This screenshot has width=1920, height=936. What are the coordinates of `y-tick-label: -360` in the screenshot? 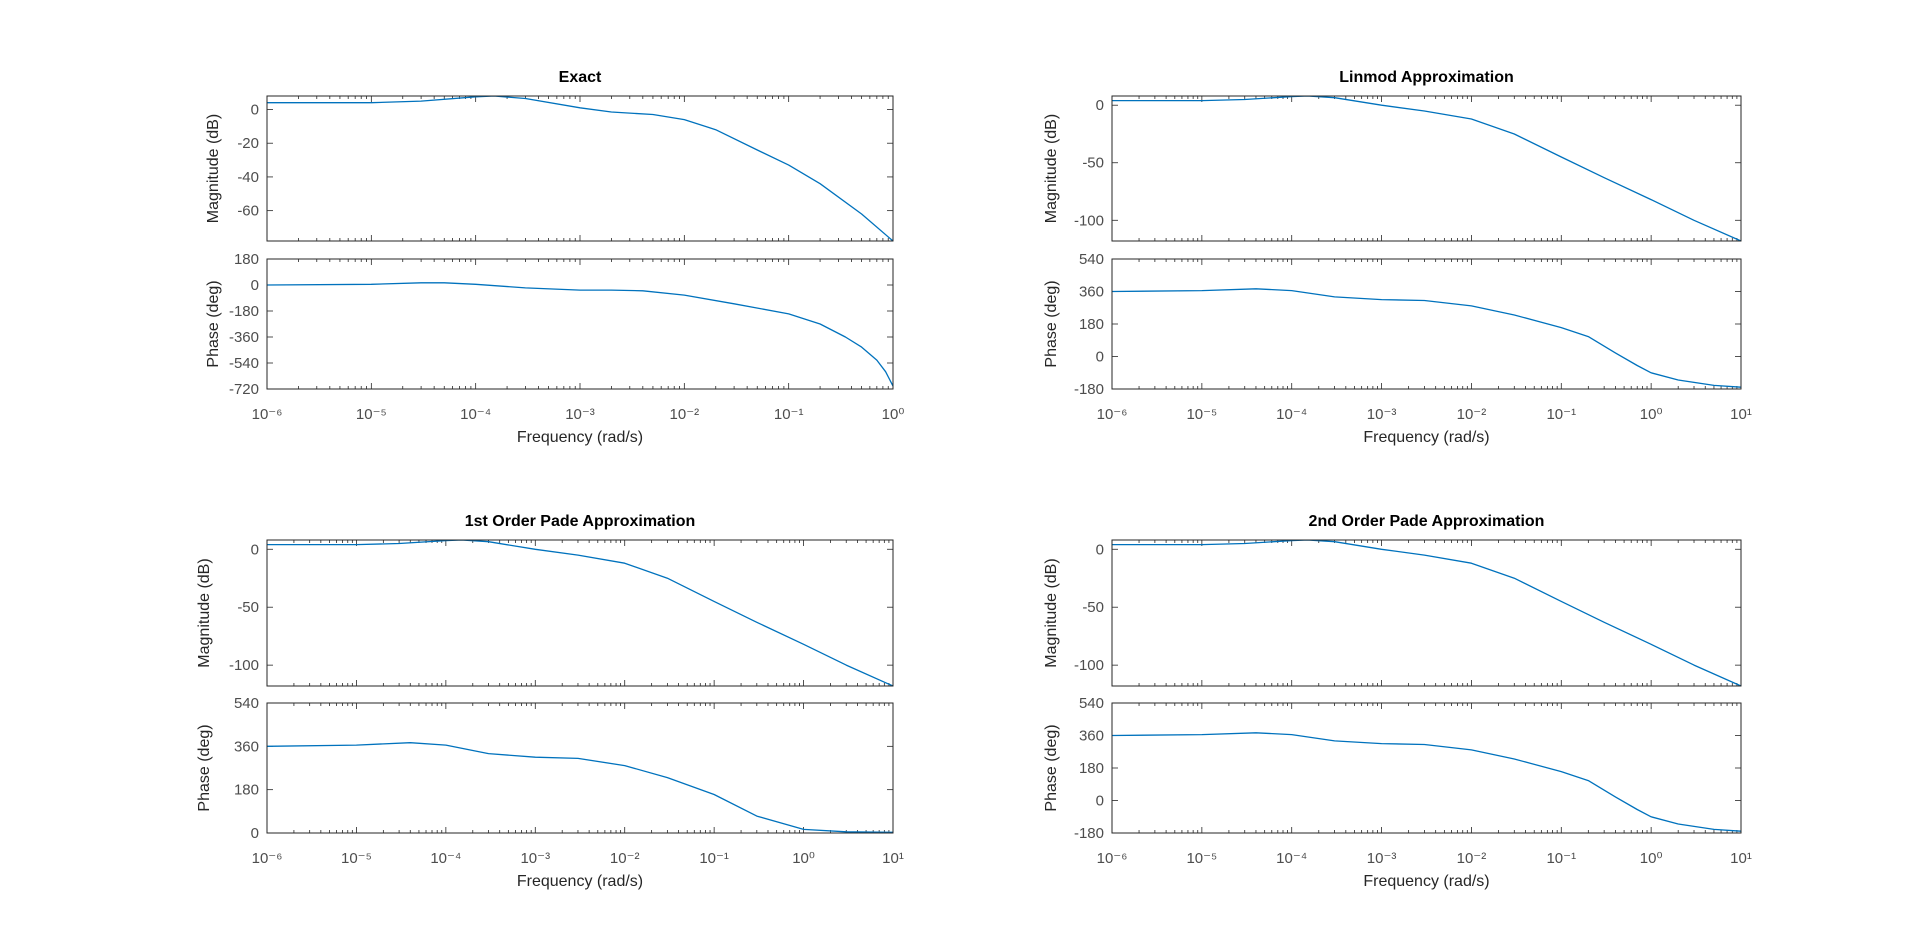 It's located at (244, 337).